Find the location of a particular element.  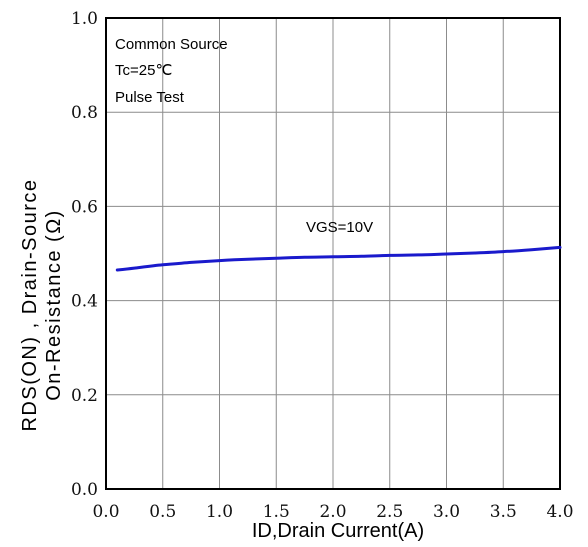

x-tick-label: 0.0 is located at coordinates (105, 512).